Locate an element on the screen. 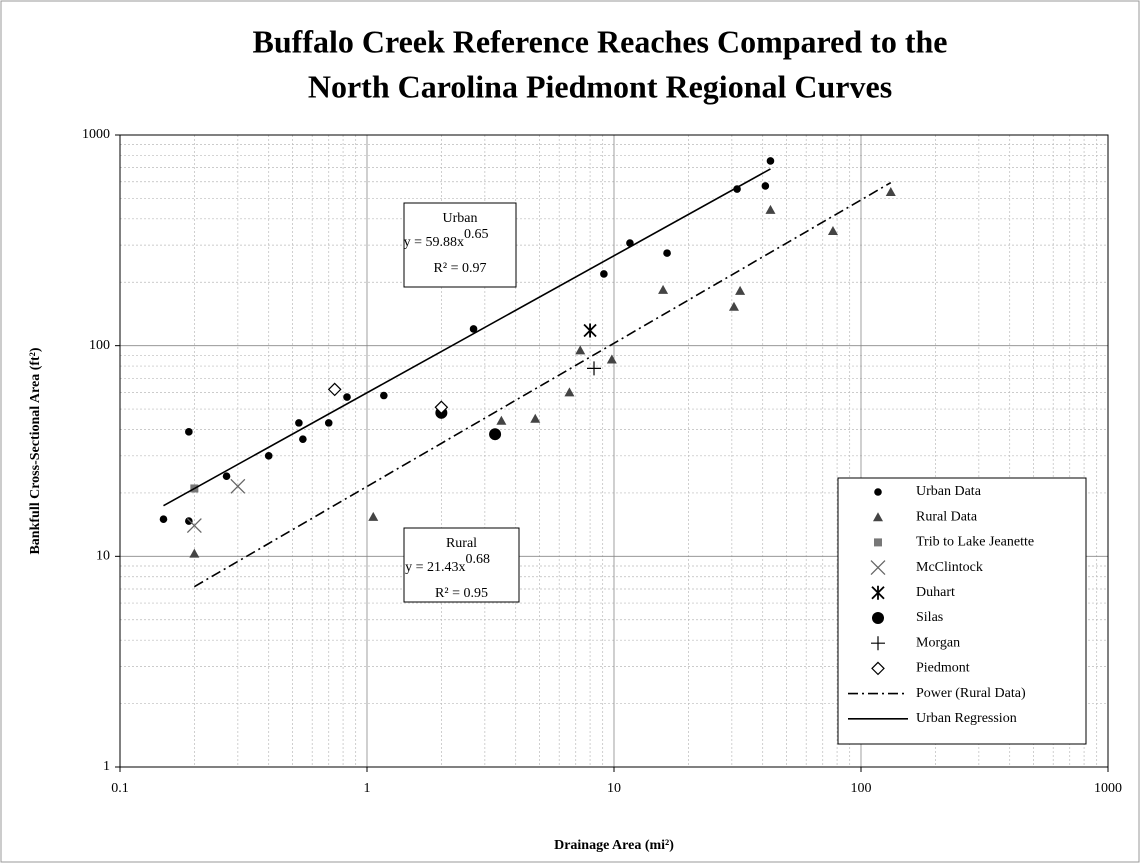 The width and height of the screenshot is (1140, 863). legend-label: Power (Rural Data) is located at coordinates (971, 693).